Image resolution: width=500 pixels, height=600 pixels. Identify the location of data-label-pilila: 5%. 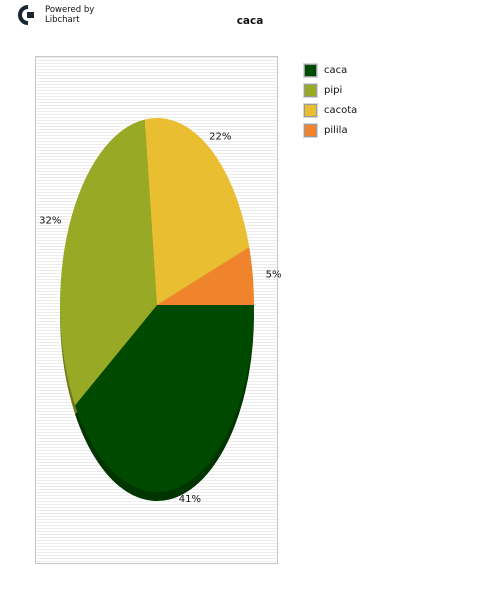
(274, 275).